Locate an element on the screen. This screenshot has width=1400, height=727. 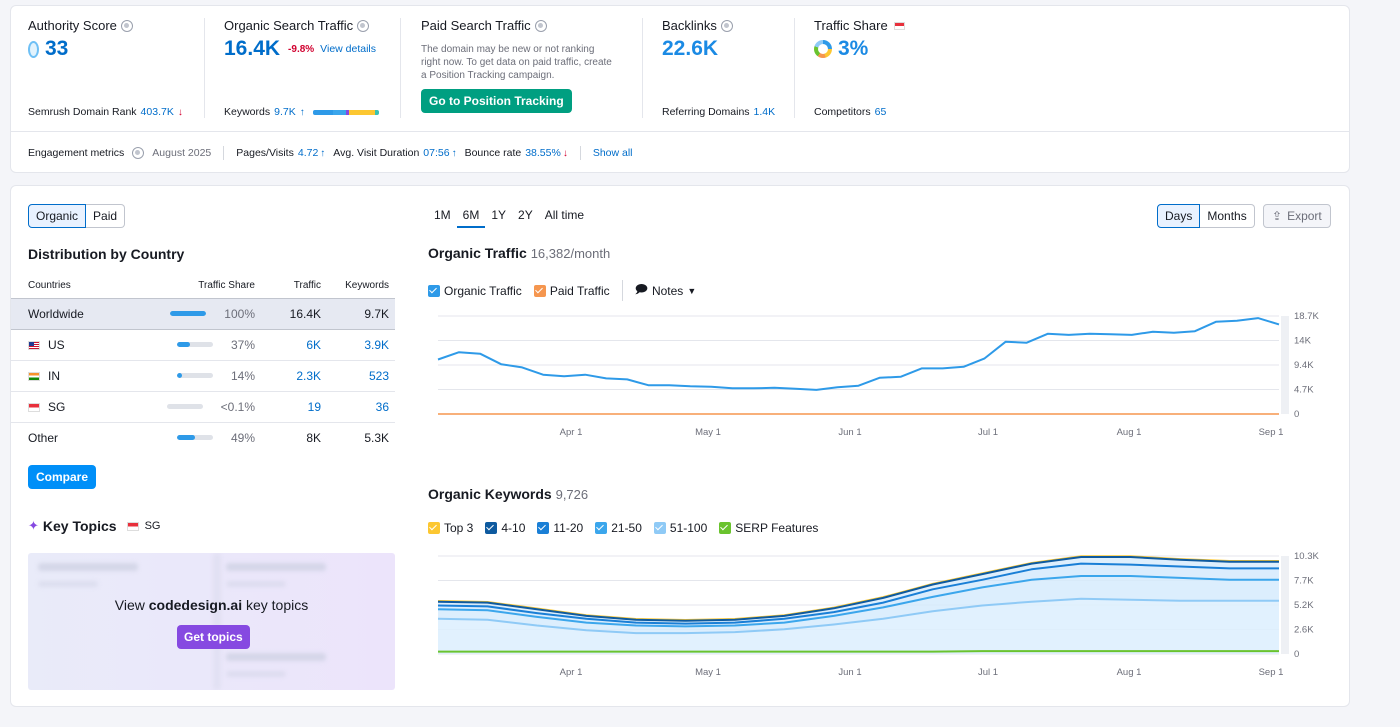
share-value: <0.1% is located at coordinates (237, 406).